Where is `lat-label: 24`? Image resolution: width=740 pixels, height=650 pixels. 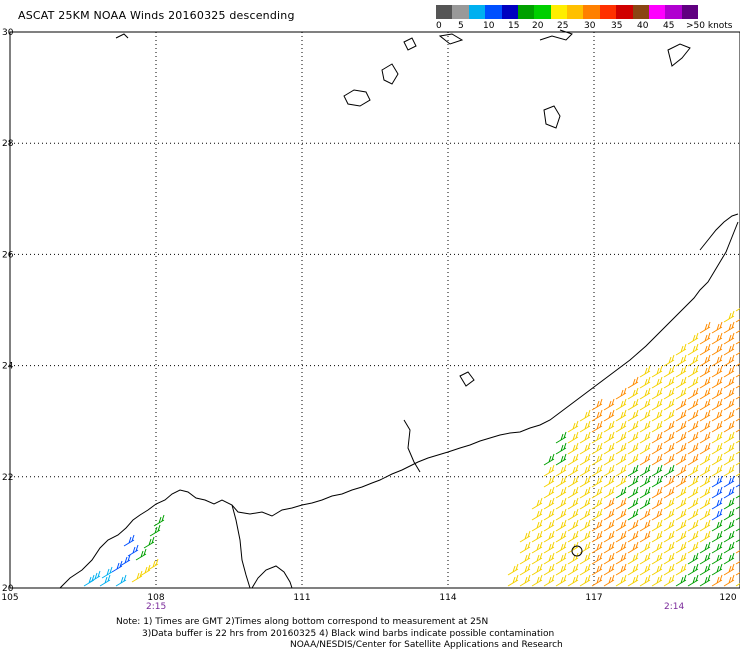 lat-label: 24 is located at coordinates (8, 367).